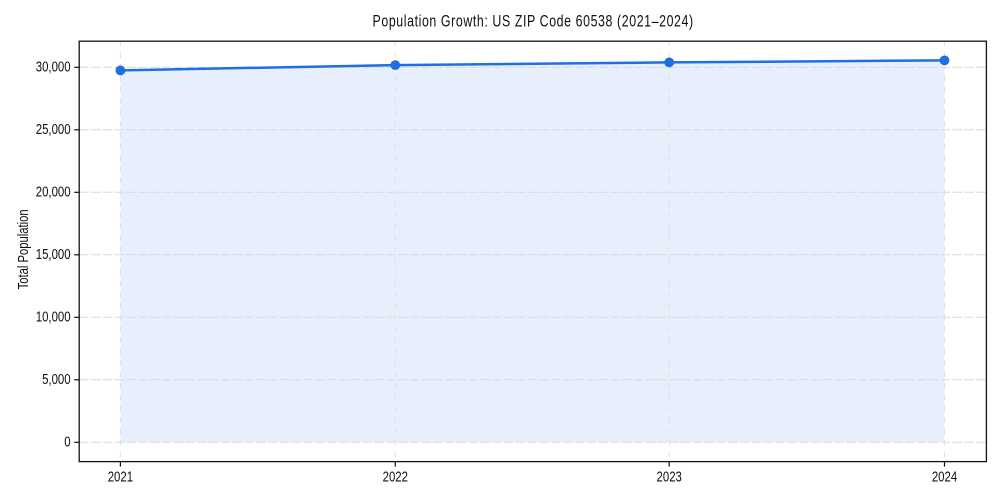 The image size is (1000, 500). I want to click on svg-text: 30,000, so click(53, 66).